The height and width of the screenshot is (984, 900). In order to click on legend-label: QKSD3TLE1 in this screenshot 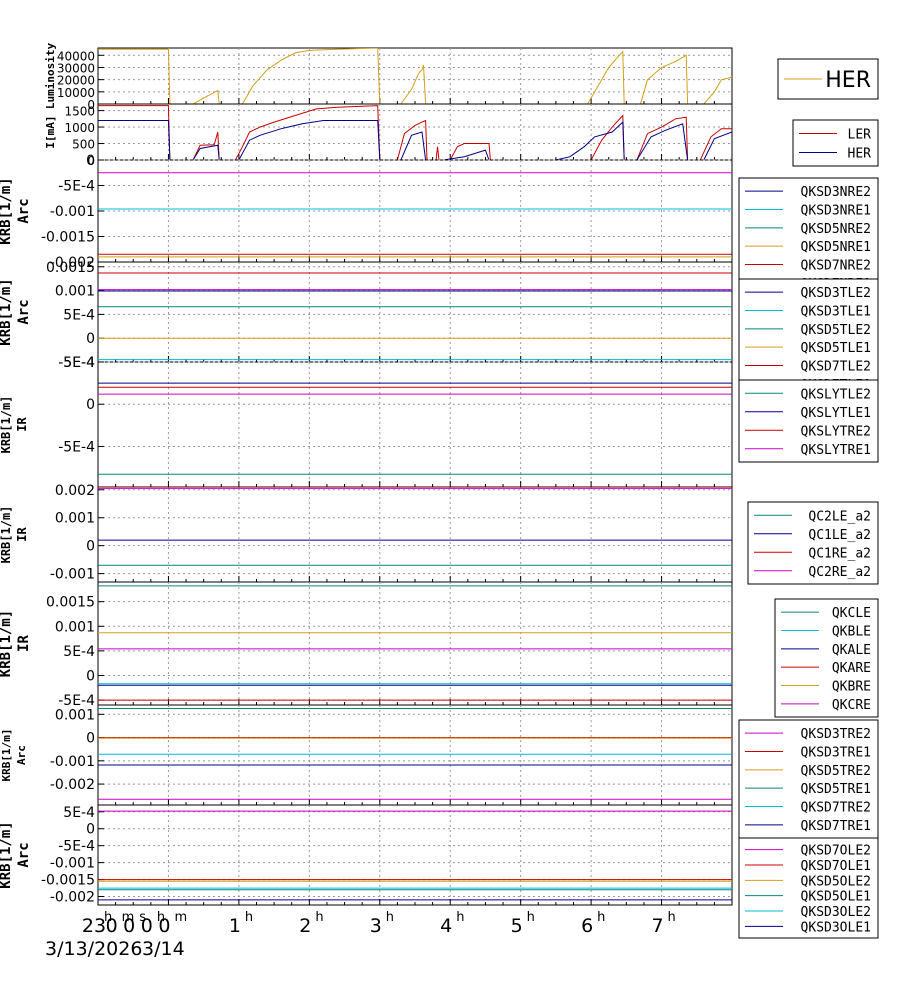, I will do `click(836, 312)`.